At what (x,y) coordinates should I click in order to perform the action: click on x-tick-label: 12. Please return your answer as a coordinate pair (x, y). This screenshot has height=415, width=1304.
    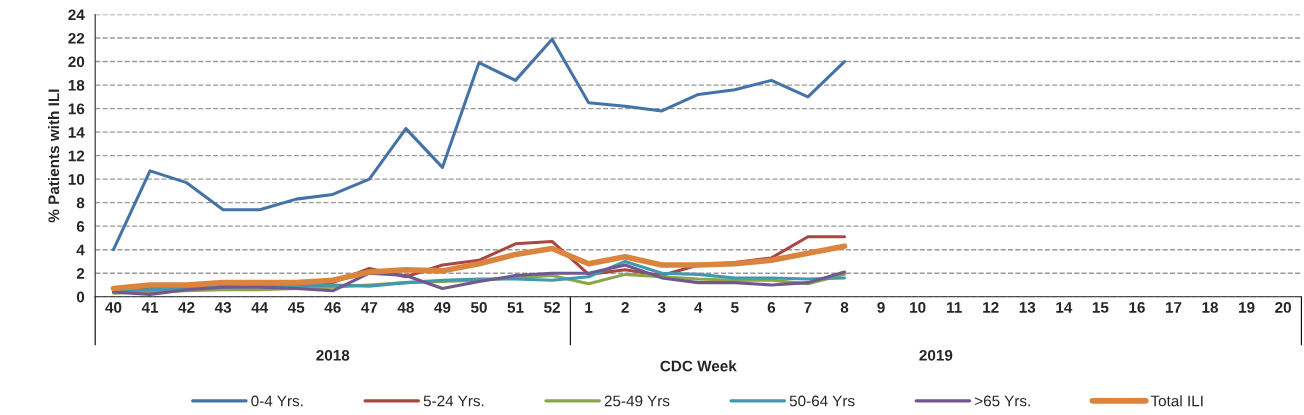
    Looking at the image, I should click on (991, 307).